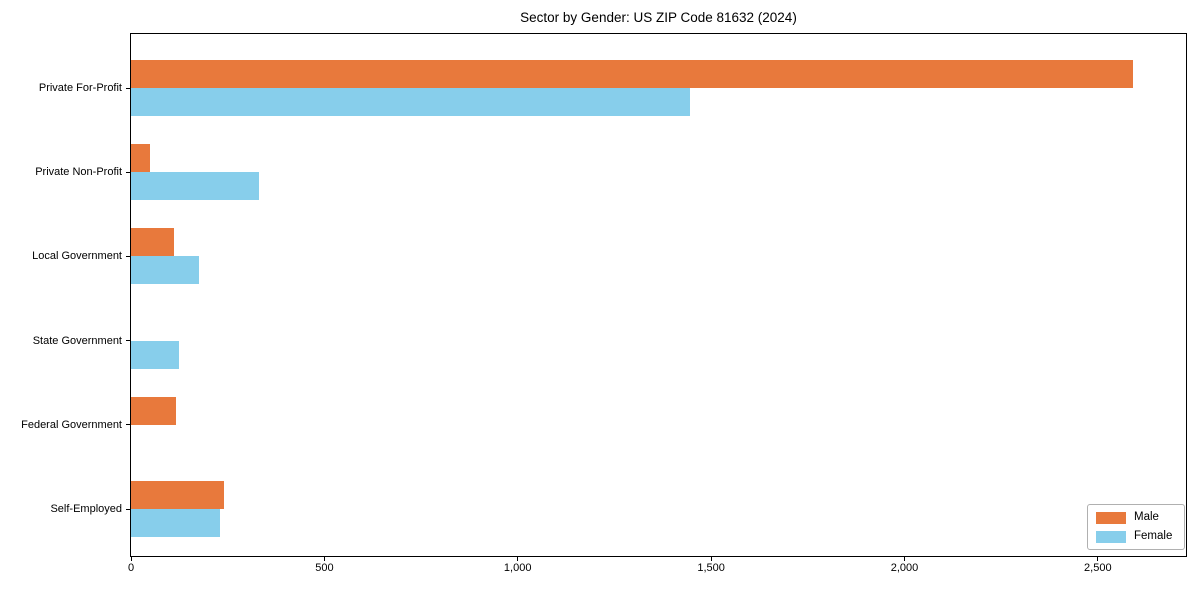 Image resolution: width=1200 pixels, height=600 pixels. Describe the element at coordinates (77, 340) in the screenshot. I see `y-tick-label: State Government` at that location.